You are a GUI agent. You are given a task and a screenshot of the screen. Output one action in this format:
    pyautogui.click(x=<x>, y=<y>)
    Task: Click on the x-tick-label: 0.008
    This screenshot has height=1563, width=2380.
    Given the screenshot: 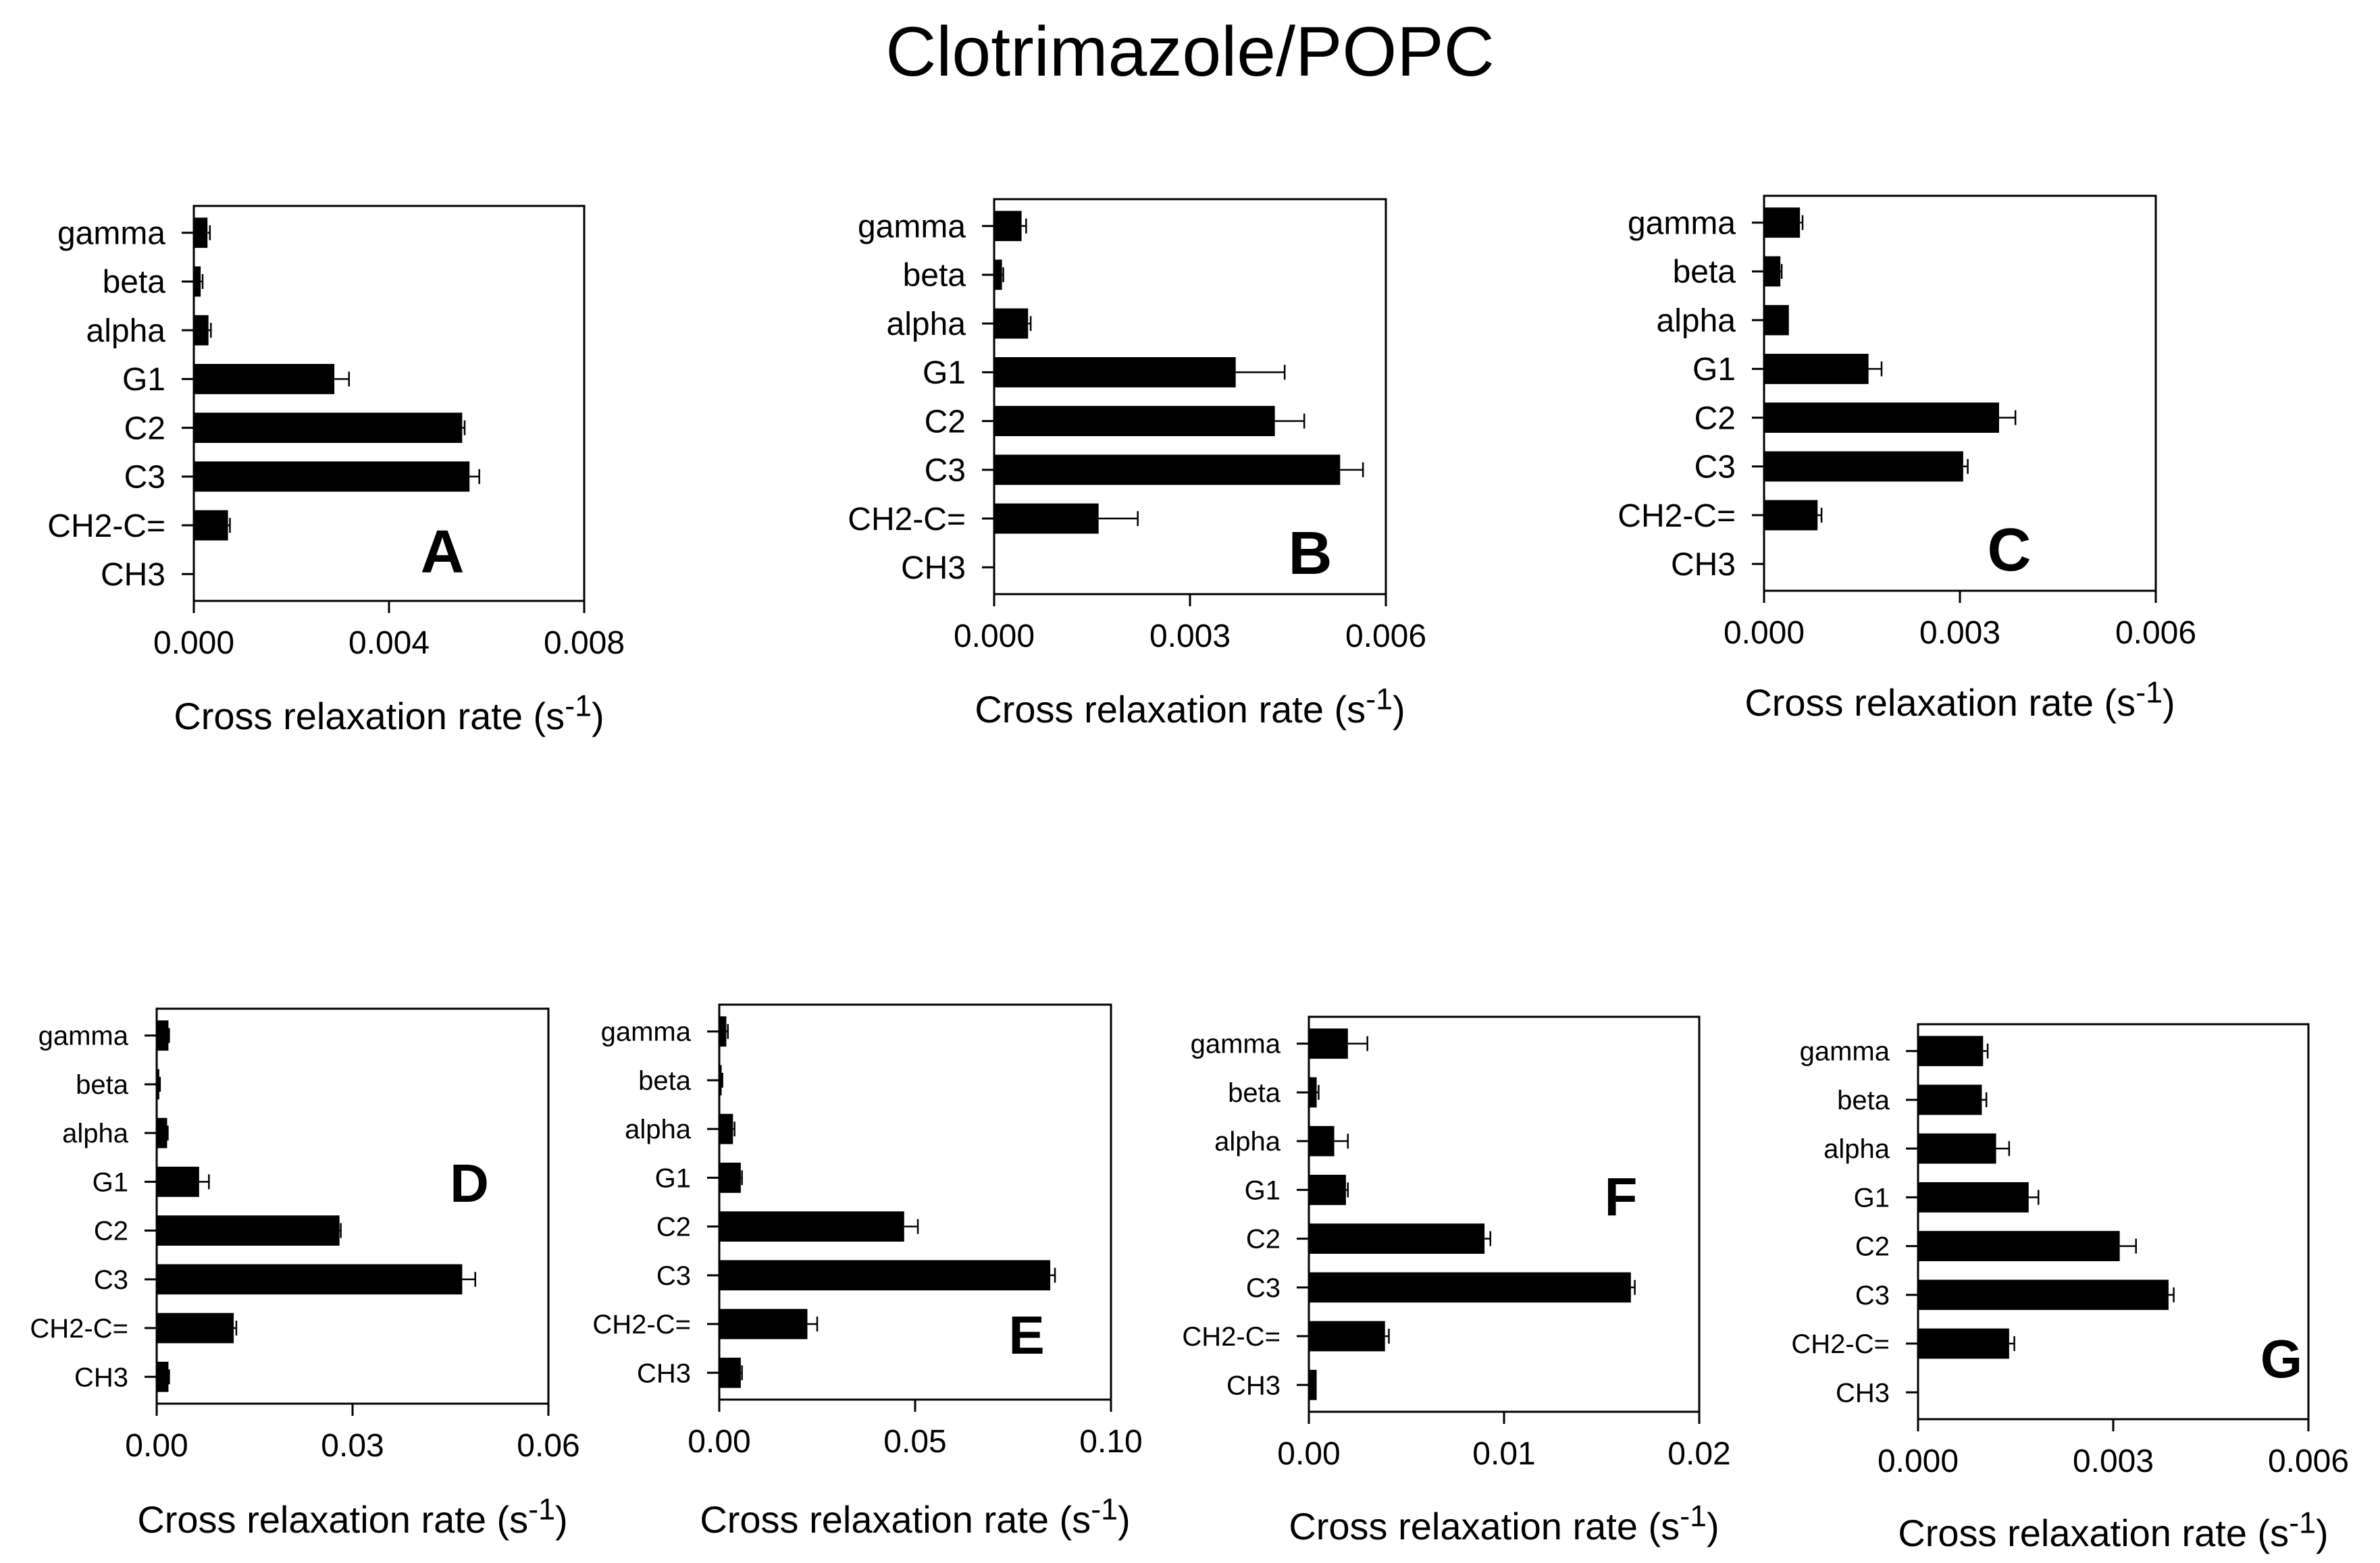 What is the action you would take?
    pyautogui.click(x=584, y=643)
    